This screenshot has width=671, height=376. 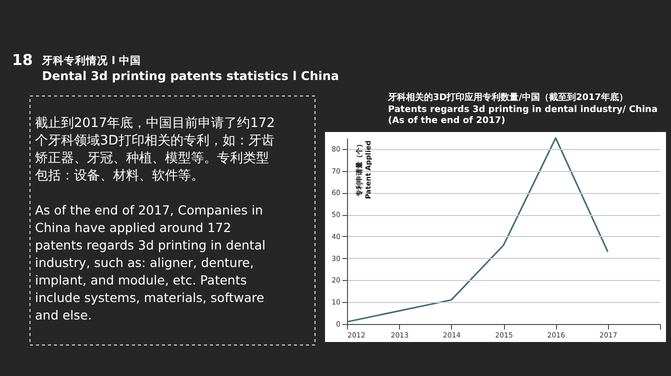 I want to click on chart-subtitle: Patents regards 3d printing in dental industry/ China (As of the end of 2017), so click(x=523, y=115).